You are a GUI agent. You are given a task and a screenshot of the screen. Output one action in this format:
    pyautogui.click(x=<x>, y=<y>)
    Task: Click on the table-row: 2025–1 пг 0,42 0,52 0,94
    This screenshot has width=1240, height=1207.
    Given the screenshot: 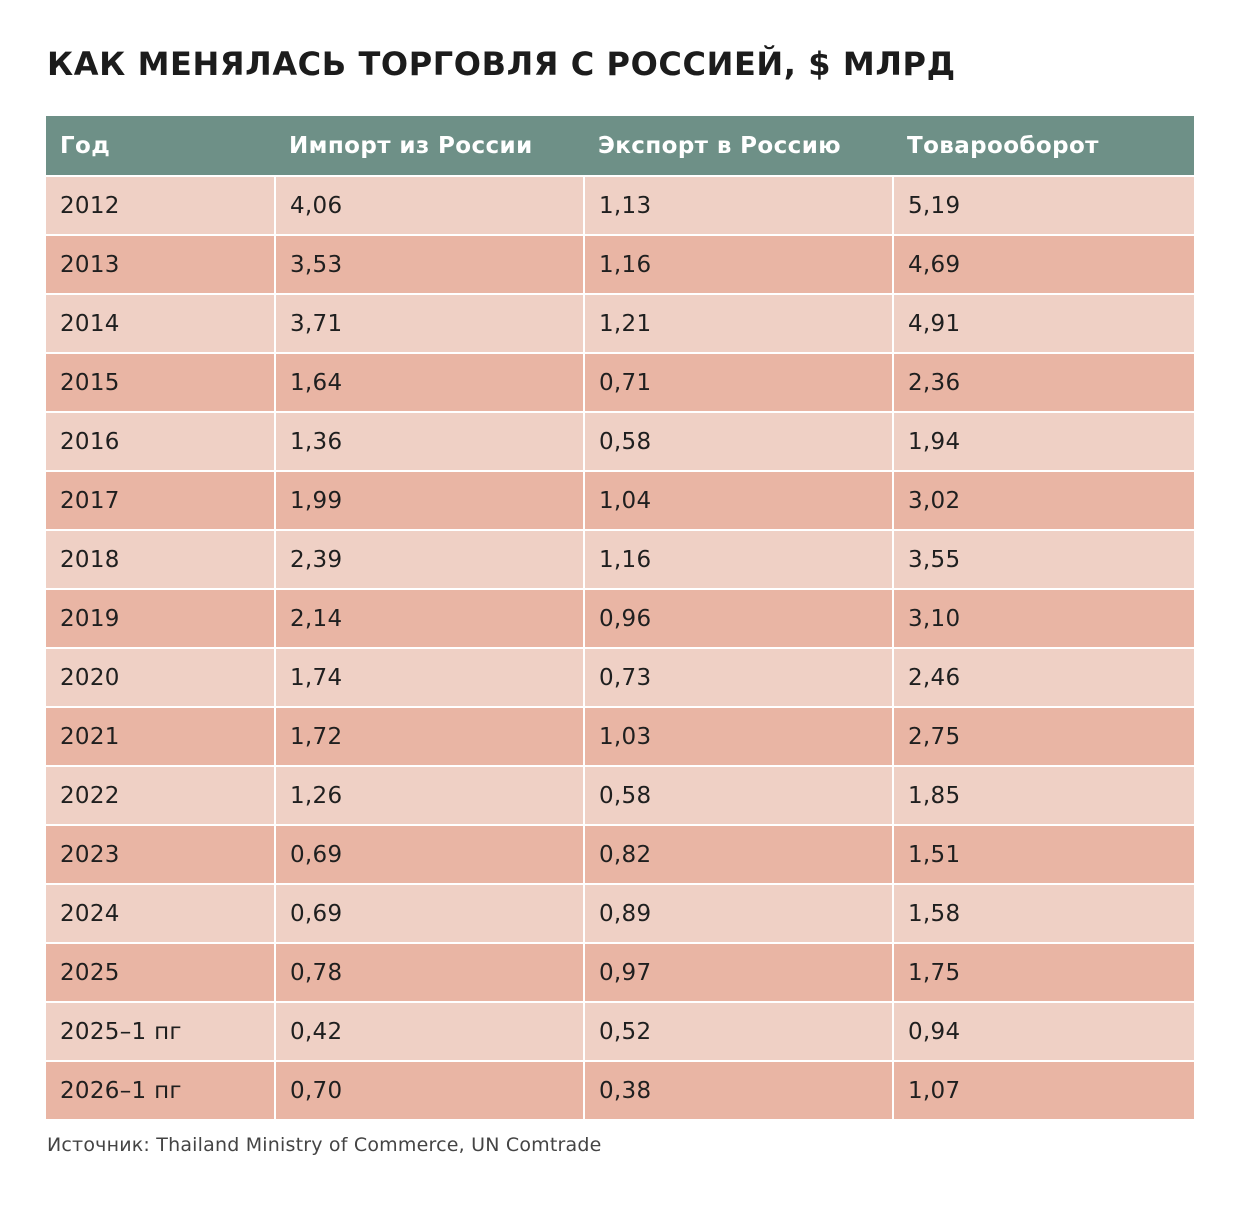 What is the action you would take?
    pyautogui.click(x=620, y=1031)
    